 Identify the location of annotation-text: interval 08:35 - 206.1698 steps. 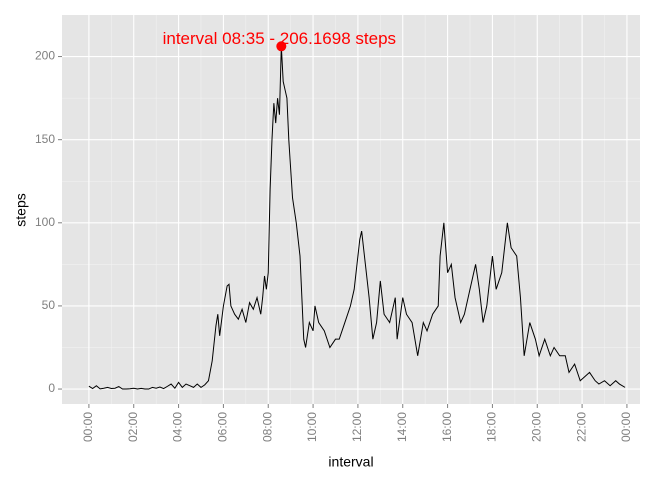
(279, 38).